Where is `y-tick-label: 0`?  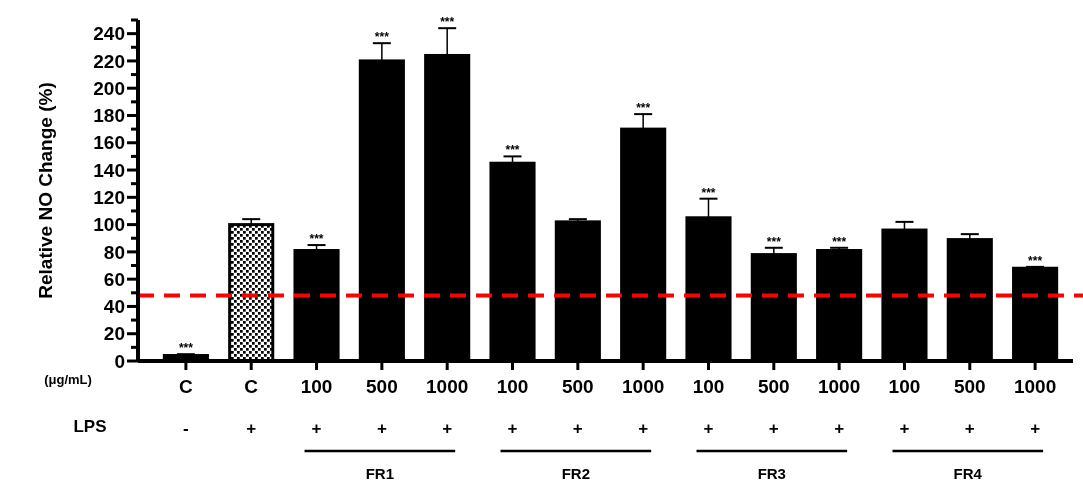
y-tick-label: 0 is located at coordinates (119, 361).